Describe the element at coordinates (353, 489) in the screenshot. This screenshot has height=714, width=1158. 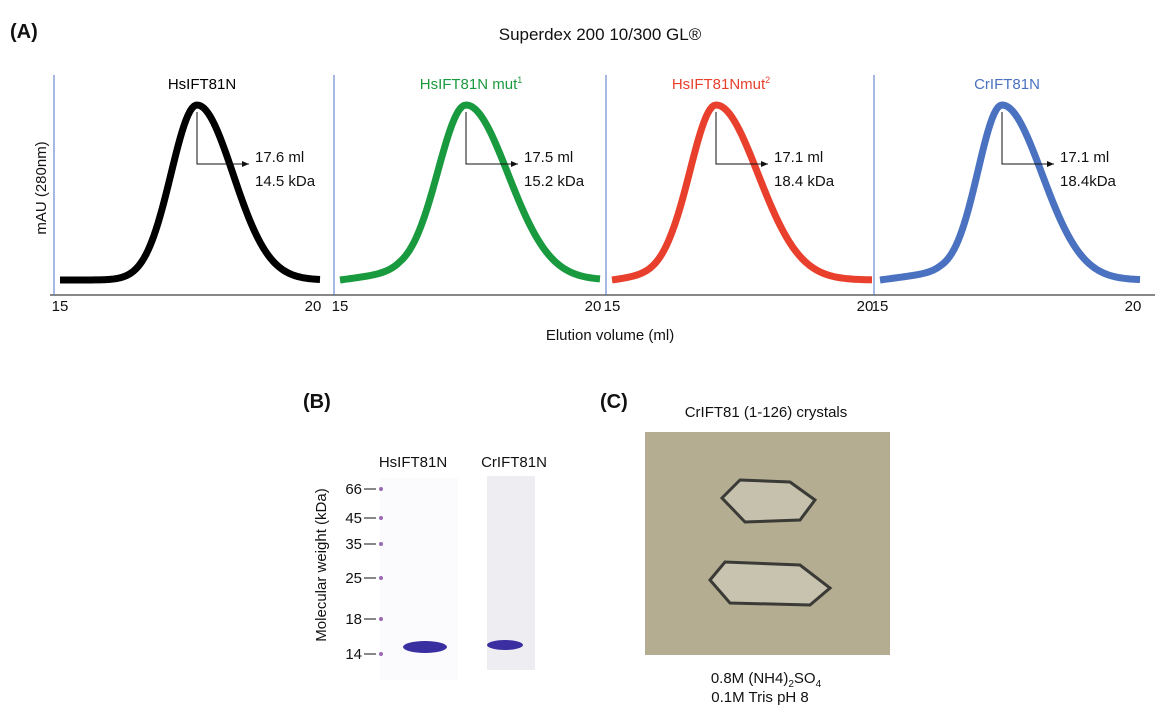
I see `marker-label: 66` at that location.